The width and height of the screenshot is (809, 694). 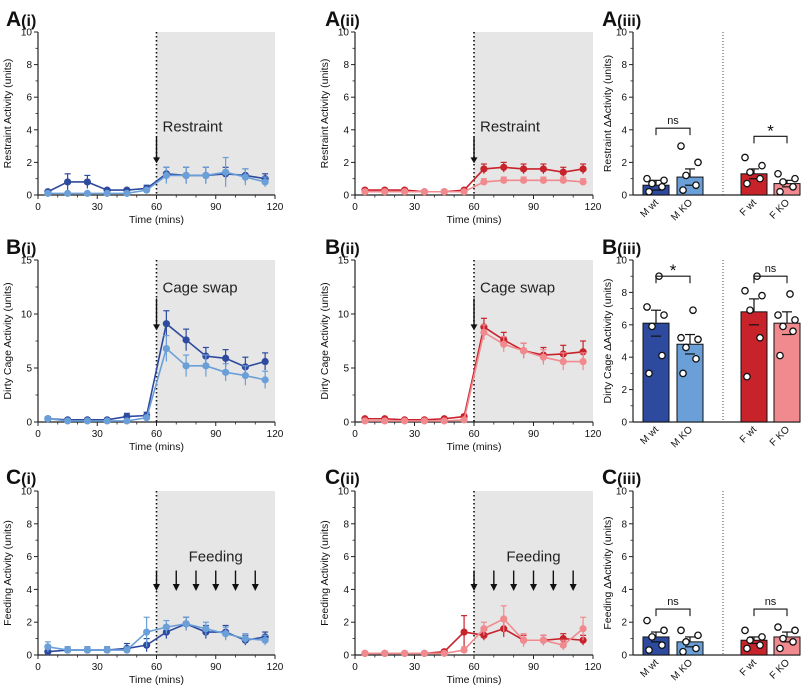 What do you see at coordinates (325, 573) in the screenshot?
I see `y-axis-title: Feeding Activity (units)` at bounding box center [325, 573].